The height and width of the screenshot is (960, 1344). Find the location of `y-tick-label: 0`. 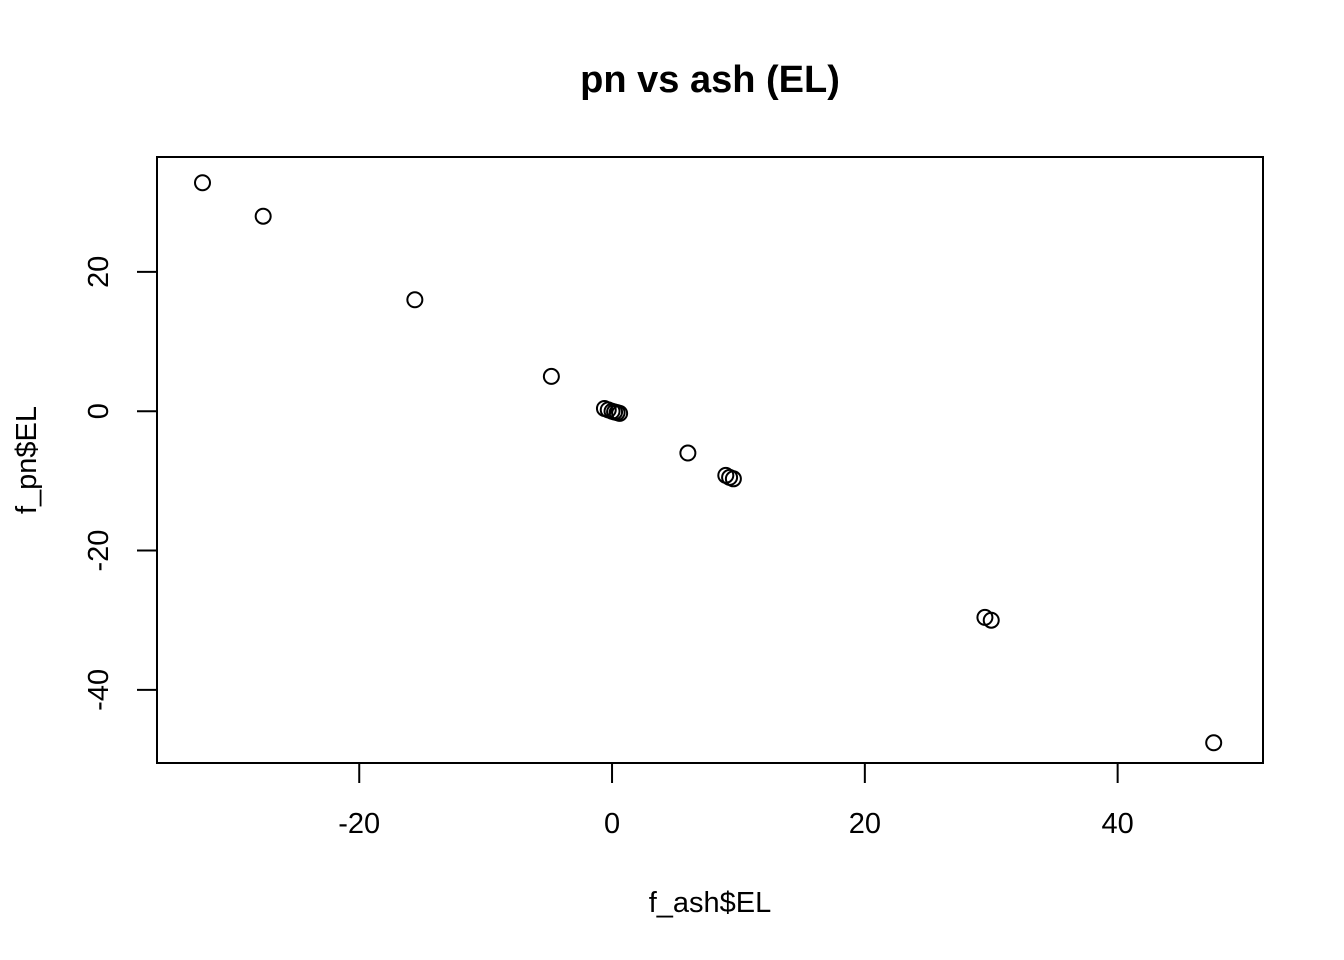

y-tick-label: 0 is located at coordinates (99, 411).